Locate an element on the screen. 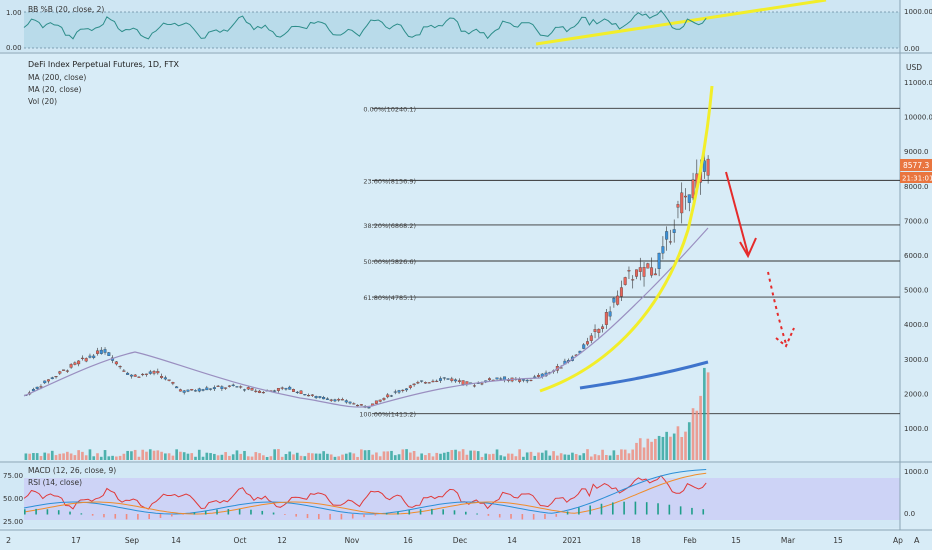  bb-band is located at coordinates (462, 30).